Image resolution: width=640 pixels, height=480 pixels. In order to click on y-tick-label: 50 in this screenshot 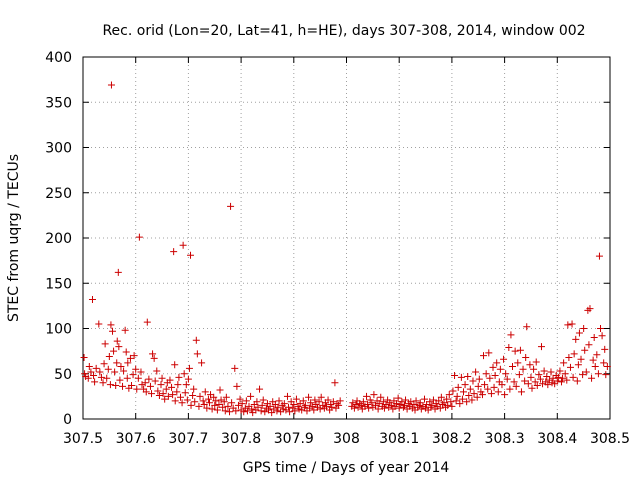, I will do `click(63, 375)`.